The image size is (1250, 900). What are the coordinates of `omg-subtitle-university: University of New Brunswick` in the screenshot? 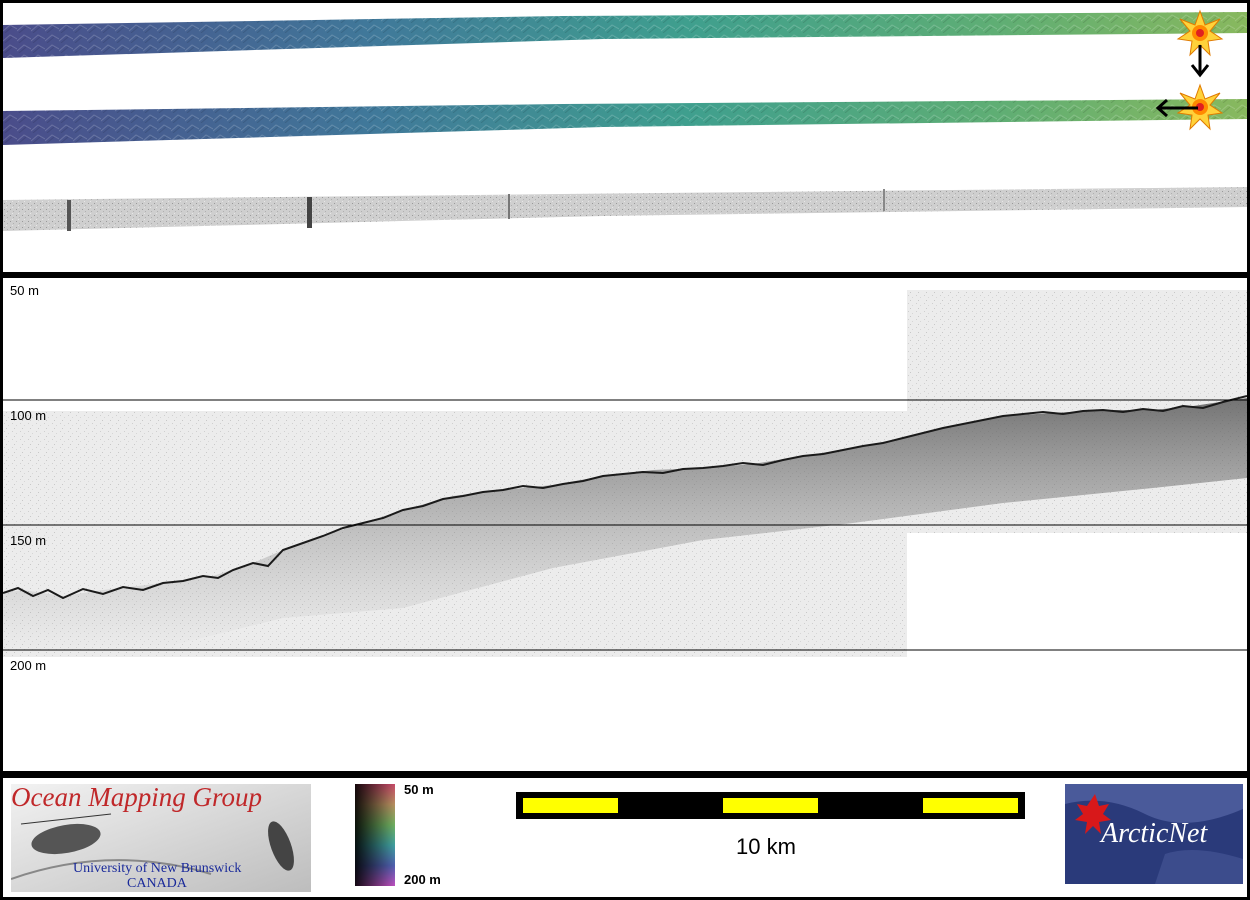 It's located at (157, 868).